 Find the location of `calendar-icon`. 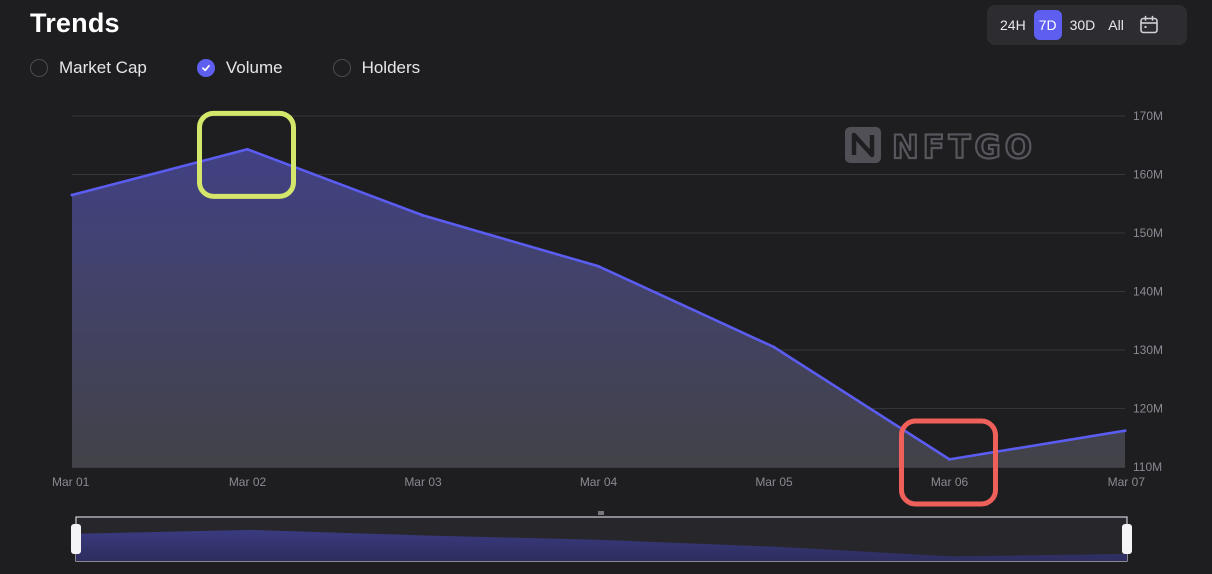

calendar-icon is located at coordinates (1149, 25).